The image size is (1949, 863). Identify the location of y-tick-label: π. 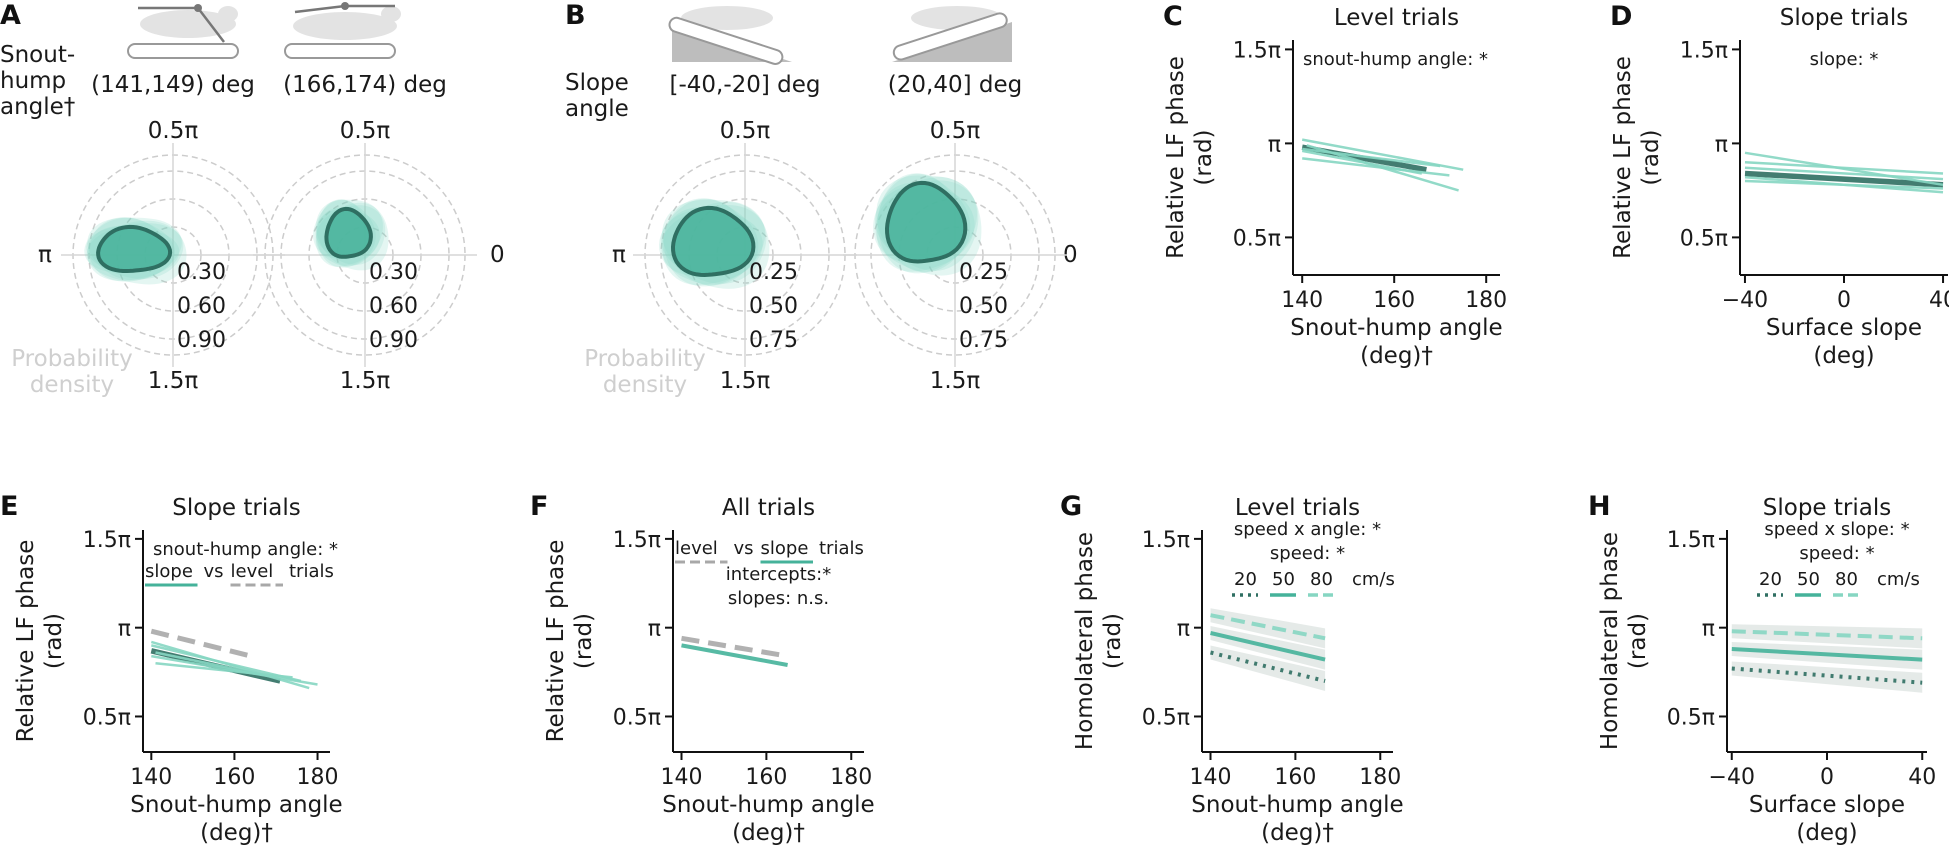
(124, 629).